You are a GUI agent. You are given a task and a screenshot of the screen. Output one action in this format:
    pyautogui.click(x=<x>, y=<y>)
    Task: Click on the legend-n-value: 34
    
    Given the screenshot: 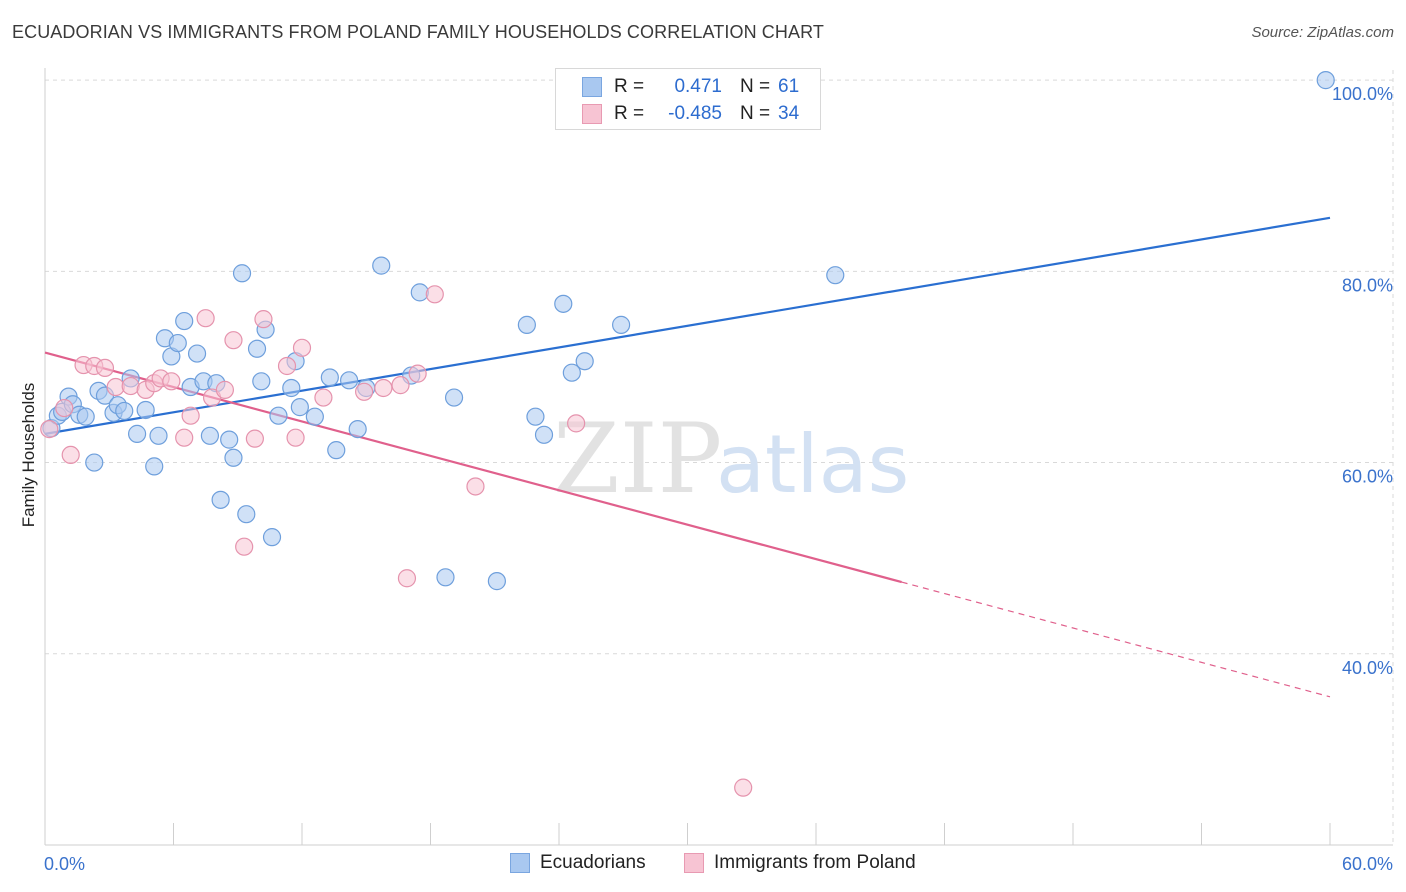 What is the action you would take?
    pyautogui.click(x=789, y=113)
    